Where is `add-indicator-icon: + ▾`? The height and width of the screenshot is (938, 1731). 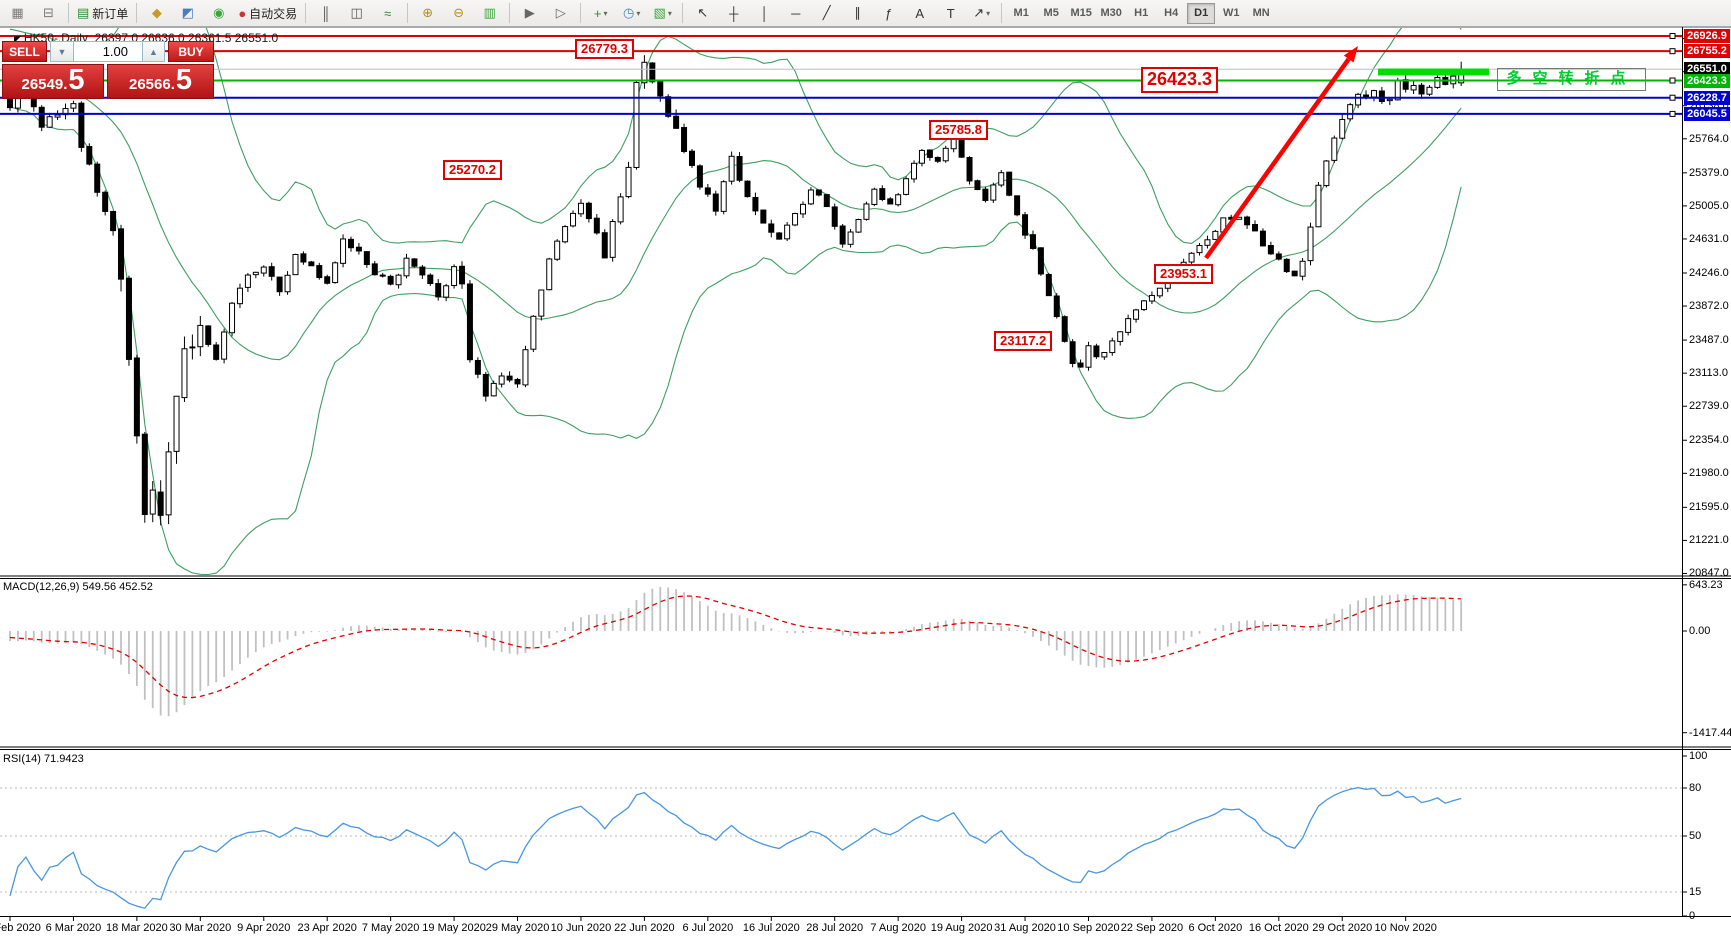
add-indicator-icon: + ▾ is located at coordinates (600, 13).